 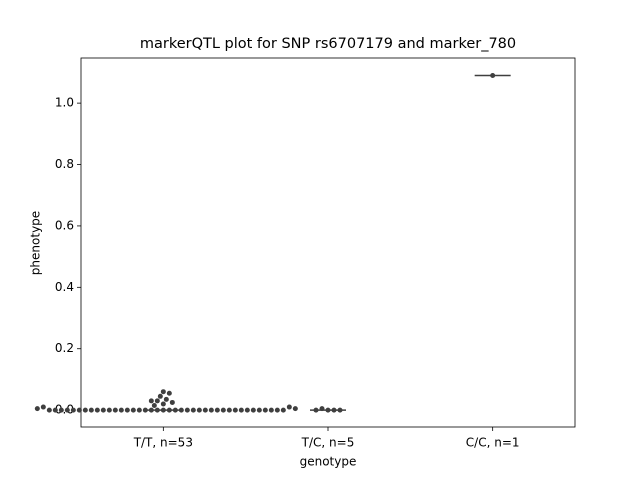 I want to click on y-tick-label: 0.6, so click(x=64, y=225).